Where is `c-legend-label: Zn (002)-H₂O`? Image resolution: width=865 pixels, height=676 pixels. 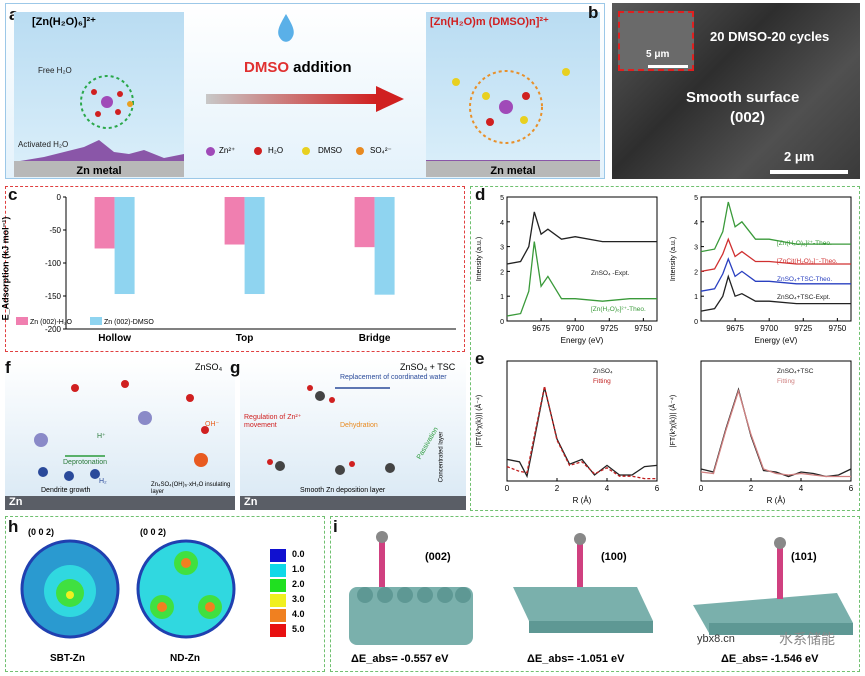 c-legend-label: Zn (002)-H₂O is located at coordinates (51, 322).